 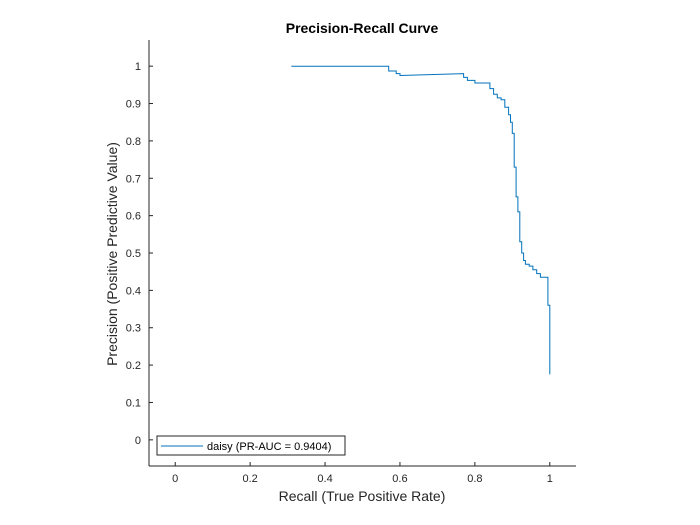 I want to click on y-tick-label: 0.3, so click(x=133, y=329).